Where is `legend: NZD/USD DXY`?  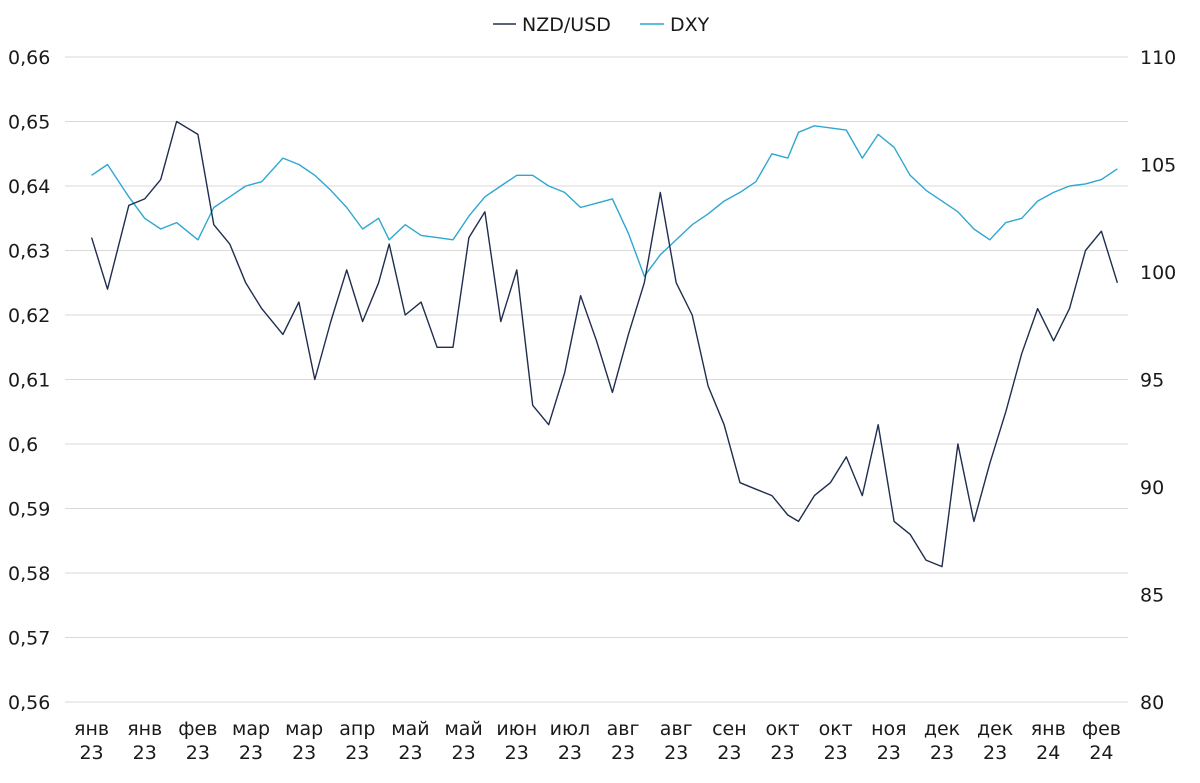
legend: NZD/USD DXY is located at coordinates (601, 25).